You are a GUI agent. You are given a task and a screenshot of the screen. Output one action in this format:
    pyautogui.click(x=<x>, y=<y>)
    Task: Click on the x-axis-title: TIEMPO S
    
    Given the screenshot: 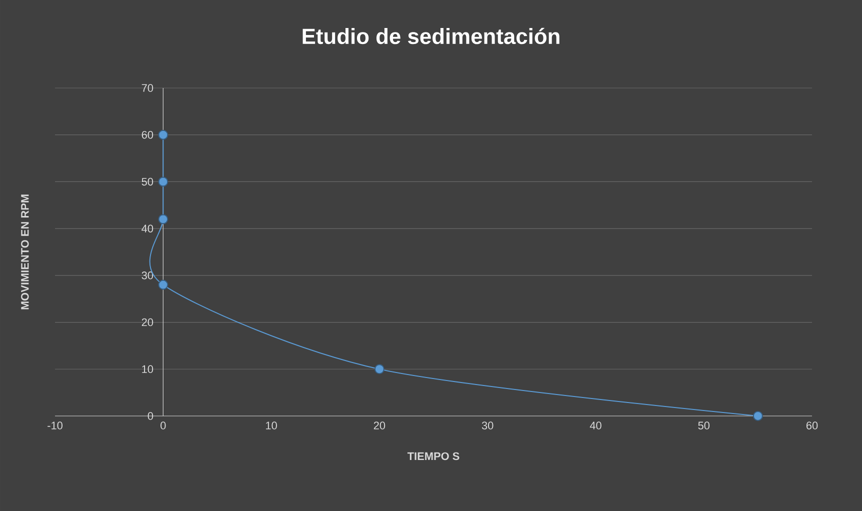 What is the action you would take?
    pyautogui.click(x=433, y=456)
    